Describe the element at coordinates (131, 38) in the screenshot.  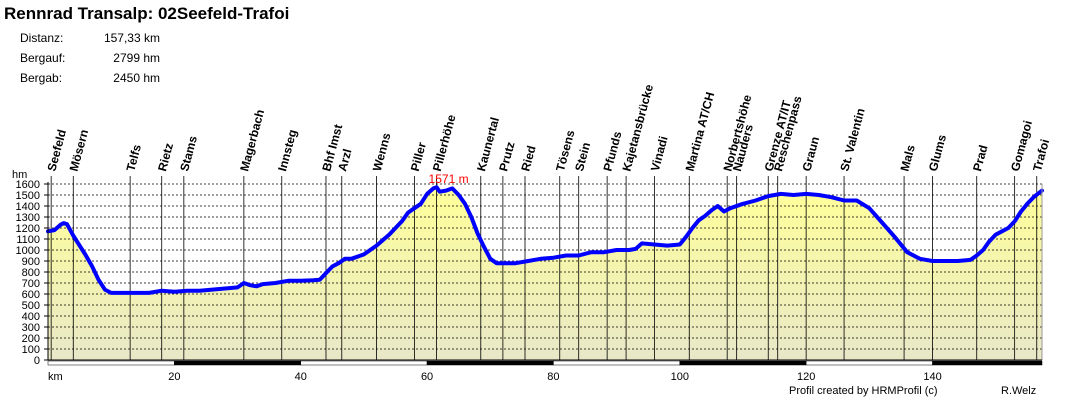
I see `stat-value-distanz: 157,33 km` at that location.